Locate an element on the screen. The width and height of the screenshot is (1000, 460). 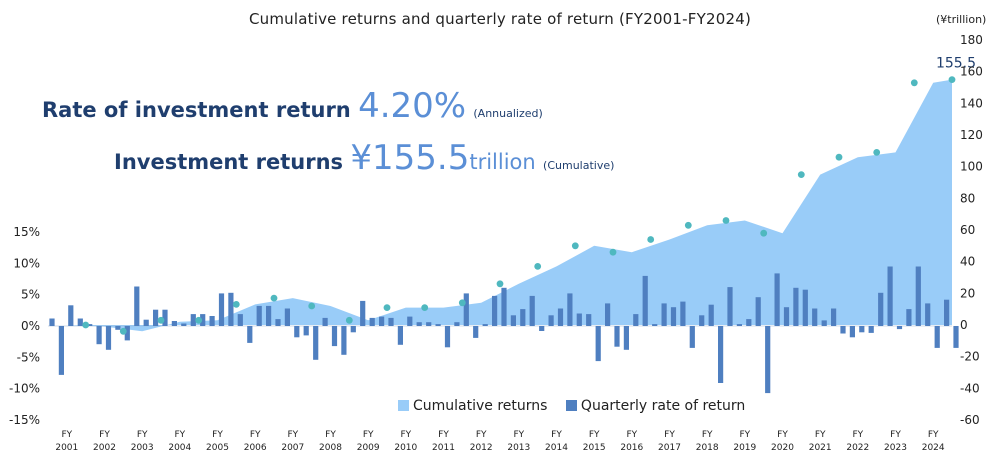
left-axis-tick: 10% is located at coordinates (26, 263).